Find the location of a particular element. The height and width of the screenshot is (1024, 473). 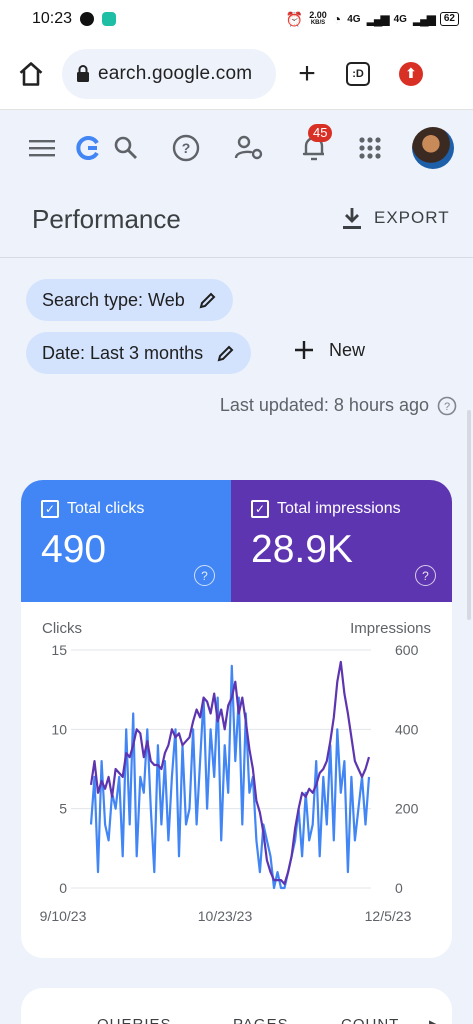

series-line-impressions is located at coordinates (230, 773).